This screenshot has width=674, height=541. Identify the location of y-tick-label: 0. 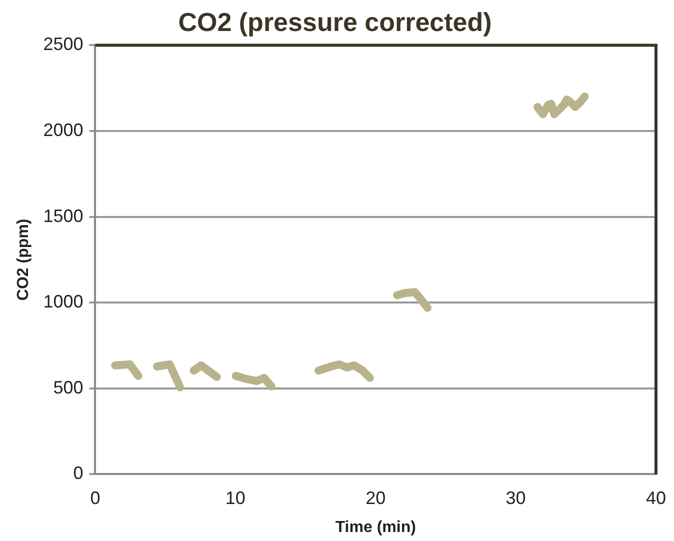
(78, 473).